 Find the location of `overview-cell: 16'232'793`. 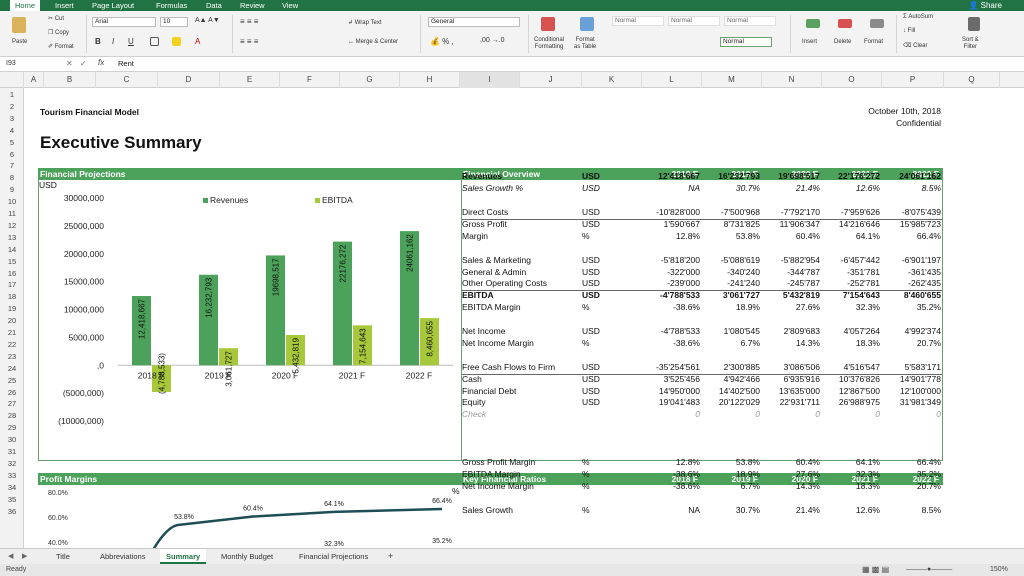

overview-cell: 16'232'793 is located at coordinates (739, 176).